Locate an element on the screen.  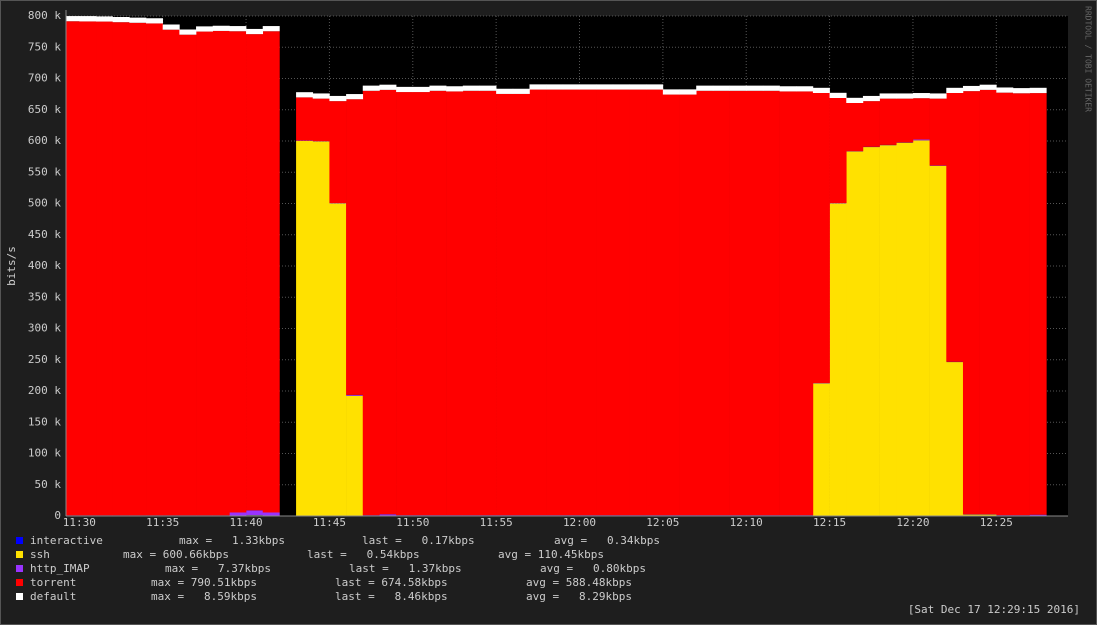
legend-stat: last = 8.46kbps is located at coordinates (391, 596).